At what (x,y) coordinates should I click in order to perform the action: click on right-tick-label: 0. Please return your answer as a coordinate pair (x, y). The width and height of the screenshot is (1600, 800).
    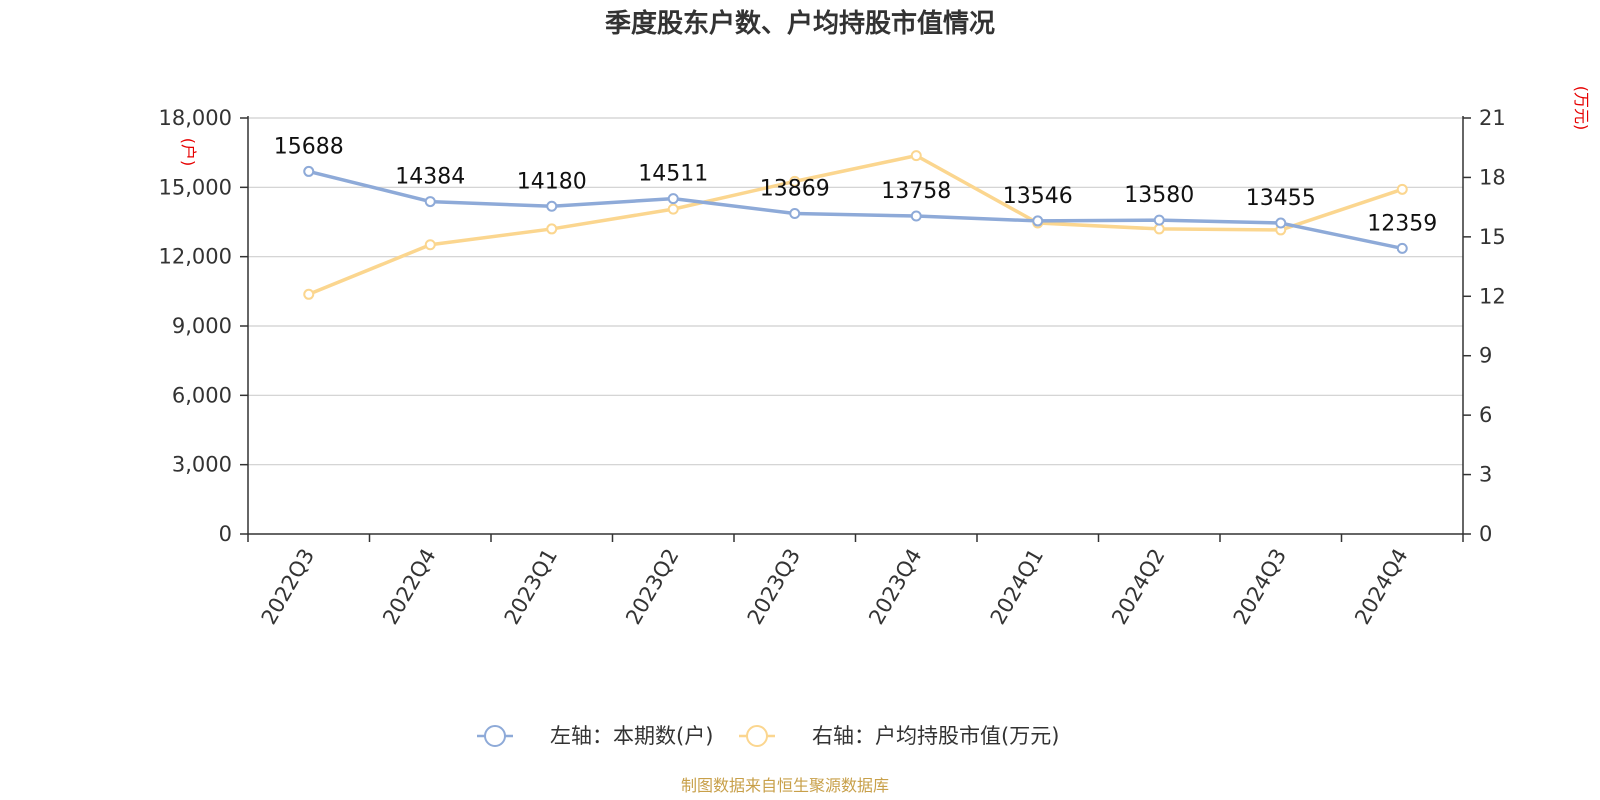
    Looking at the image, I should click on (1485, 534).